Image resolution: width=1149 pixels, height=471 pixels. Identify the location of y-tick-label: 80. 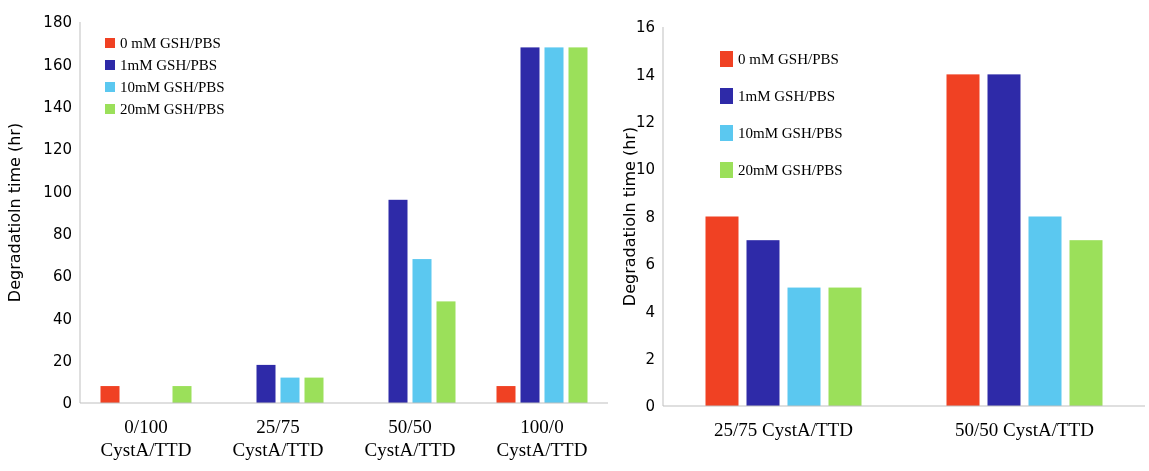
(62, 233).